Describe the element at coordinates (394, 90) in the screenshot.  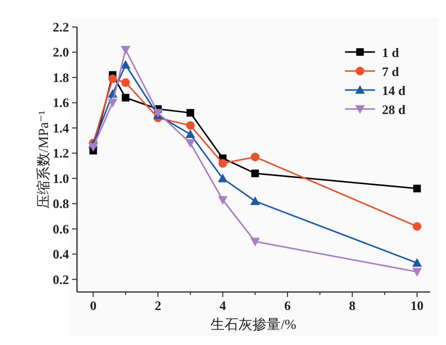
I see `legend-label: 14 d` at that location.